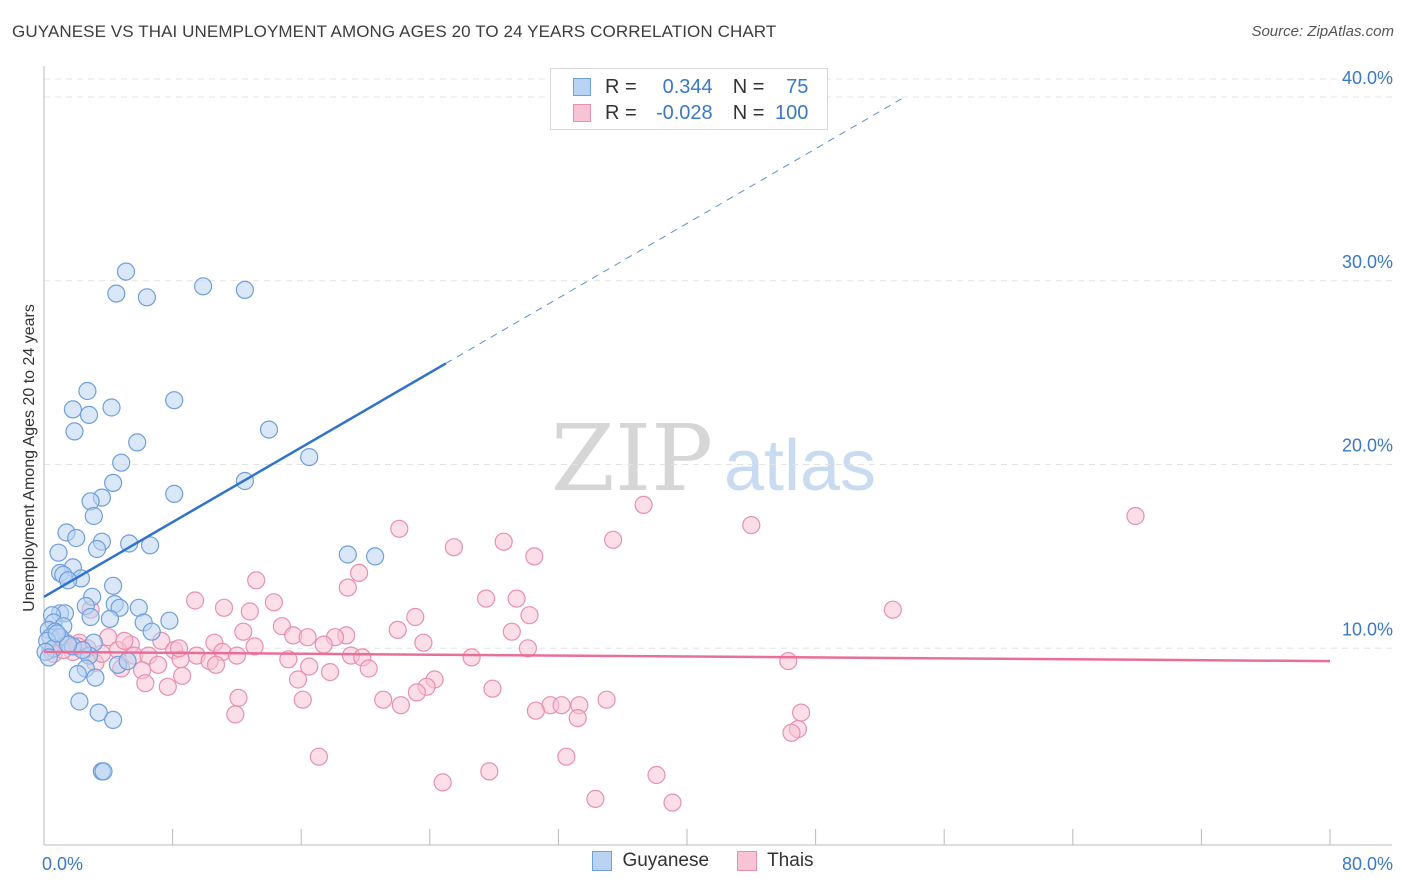  What do you see at coordinates (62, 864) in the screenshot?
I see `x-tick-label-min: 0.0%` at bounding box center [62, 864].